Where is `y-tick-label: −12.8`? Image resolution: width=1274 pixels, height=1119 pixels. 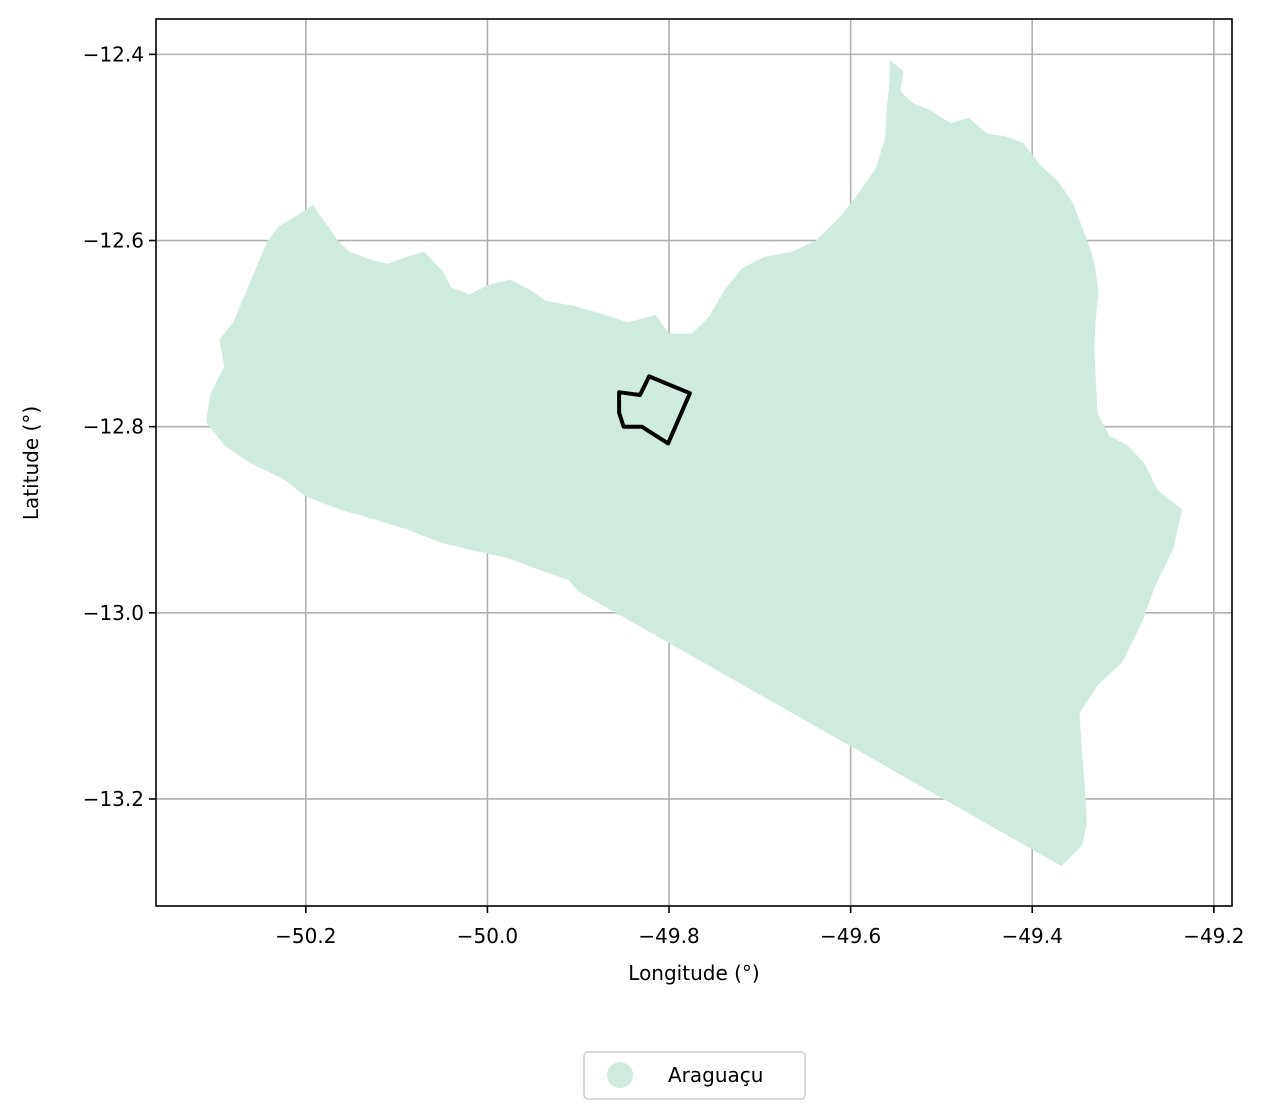 y-tick-label: −12.8 is located at coordinates (113, 427).